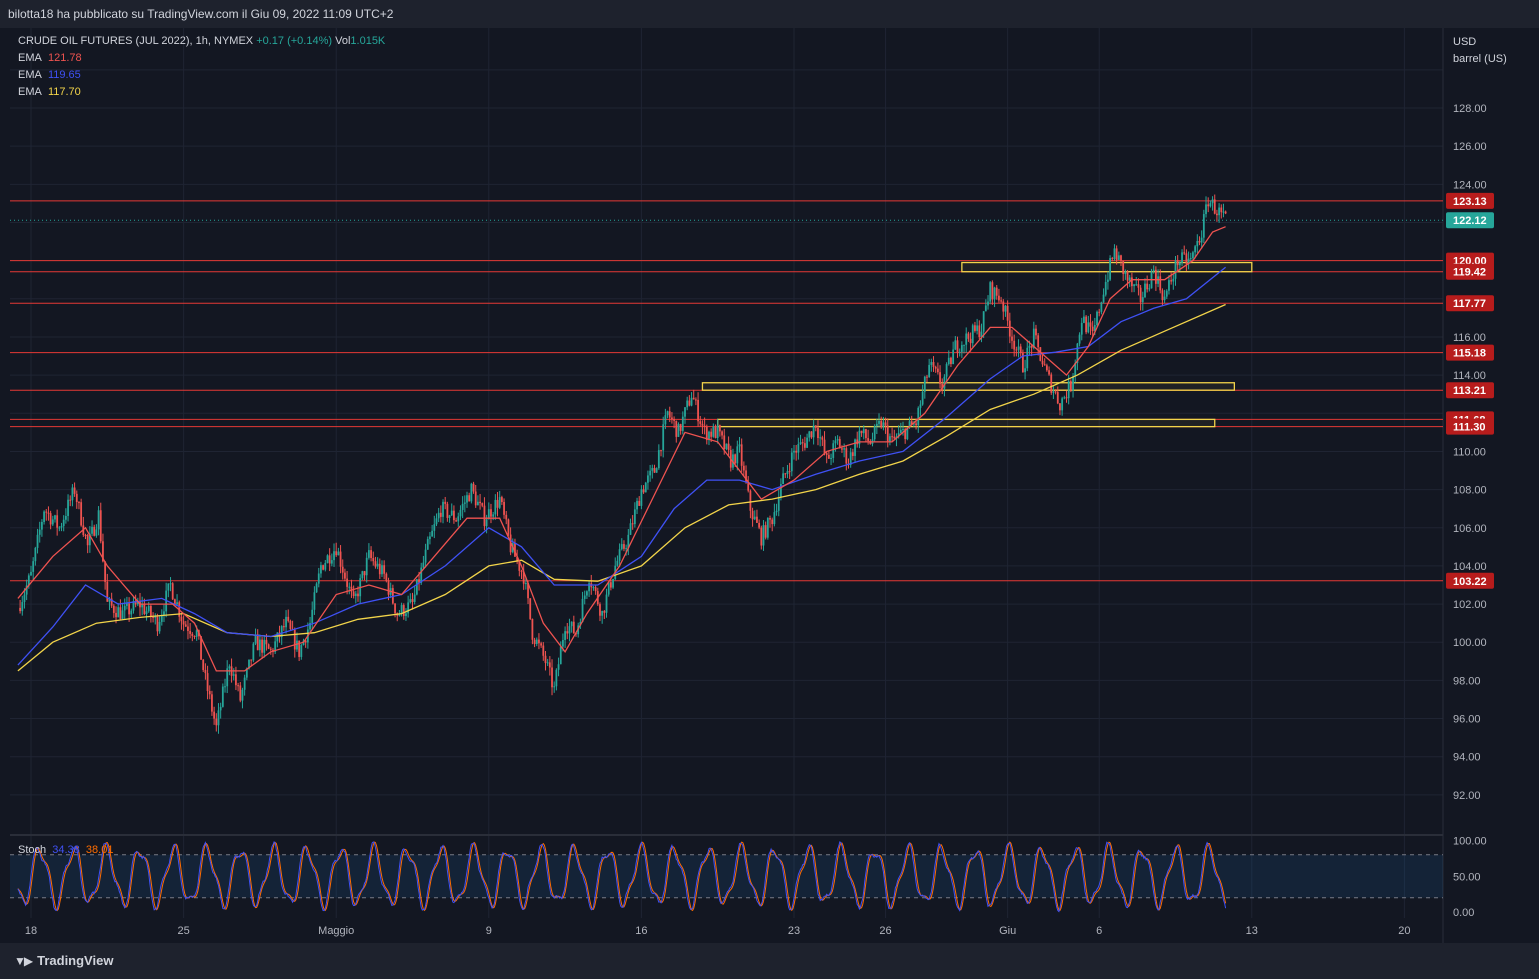 The height and width of the screenshot is (979, 1539). Describe the element at coordinates (1470, 390) in the screenshot. I see `level-price-tag-bg` at that location.